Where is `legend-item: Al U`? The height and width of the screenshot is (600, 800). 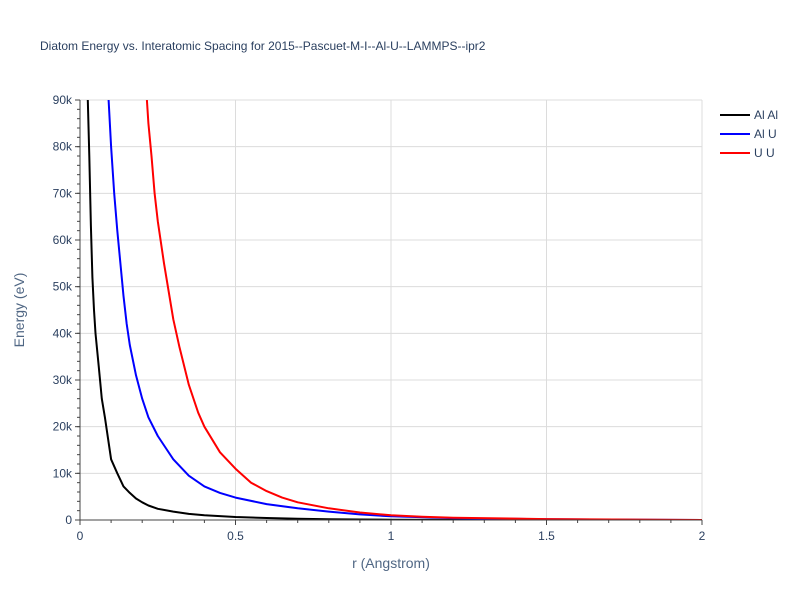
legend-item: Al U is located at coordinates (748, 134).